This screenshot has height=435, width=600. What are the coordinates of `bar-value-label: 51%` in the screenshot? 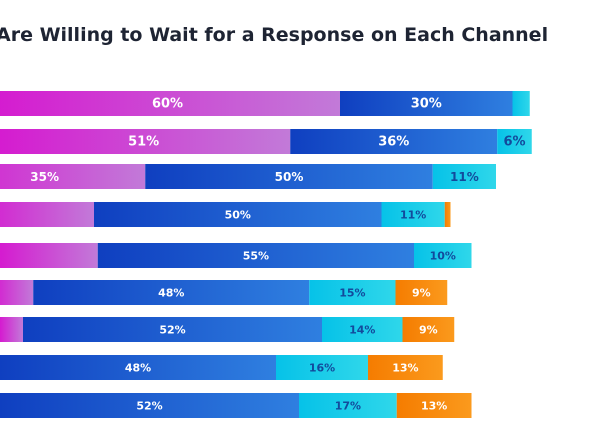 It's located at (143, 142).